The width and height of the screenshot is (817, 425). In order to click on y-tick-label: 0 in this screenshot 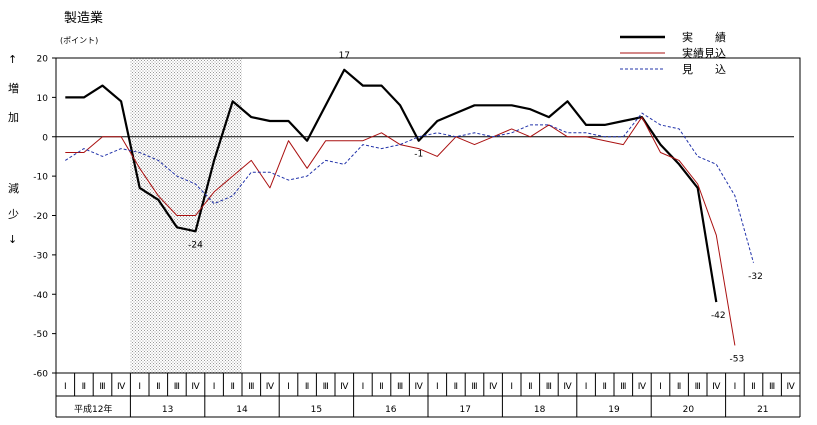, I will do `click(45, 138)`.